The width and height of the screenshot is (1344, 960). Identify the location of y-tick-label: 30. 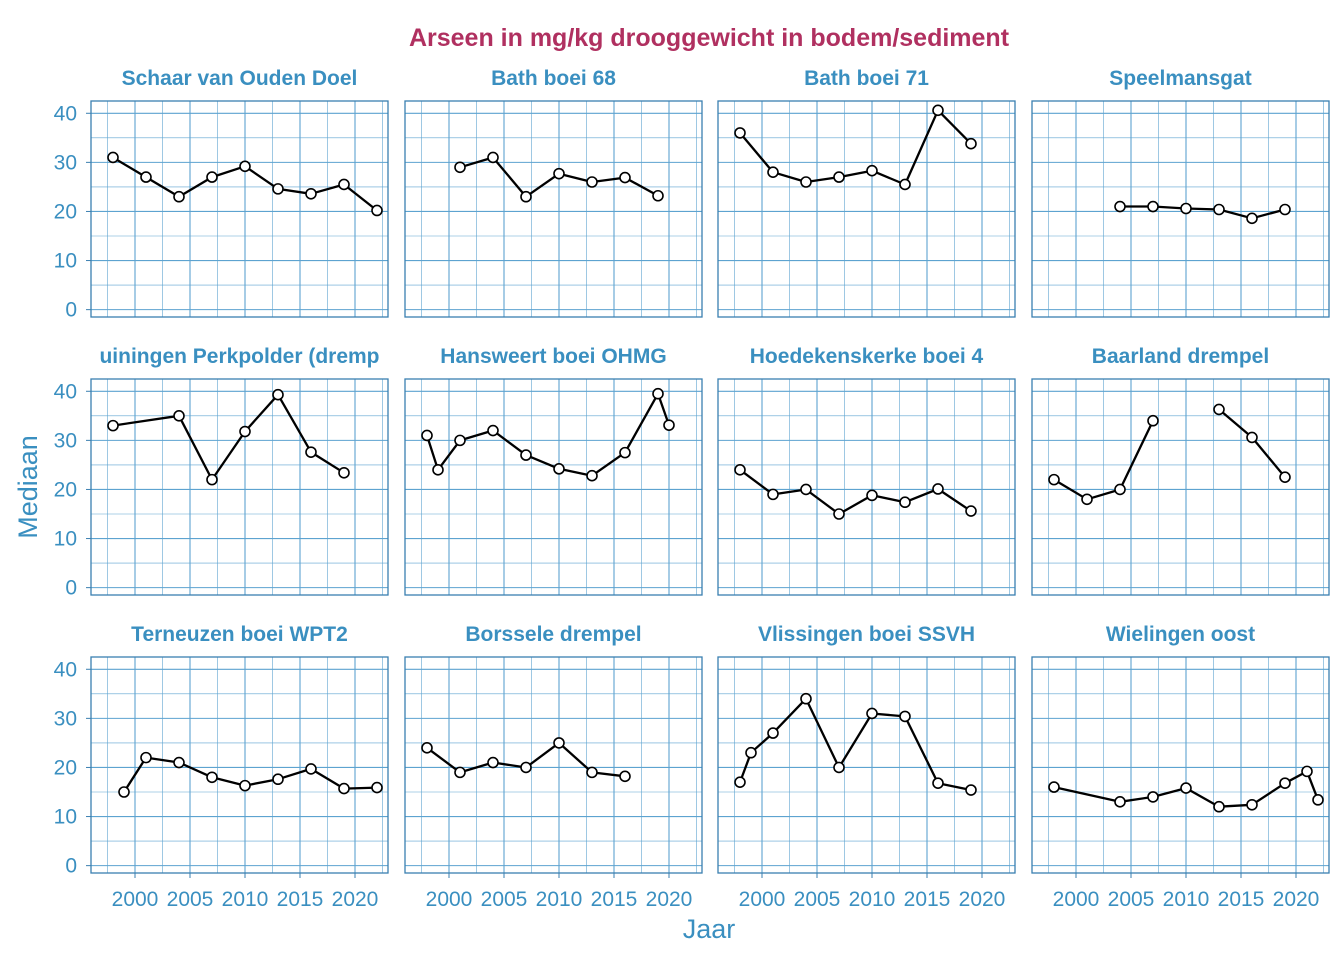
(65, 440).